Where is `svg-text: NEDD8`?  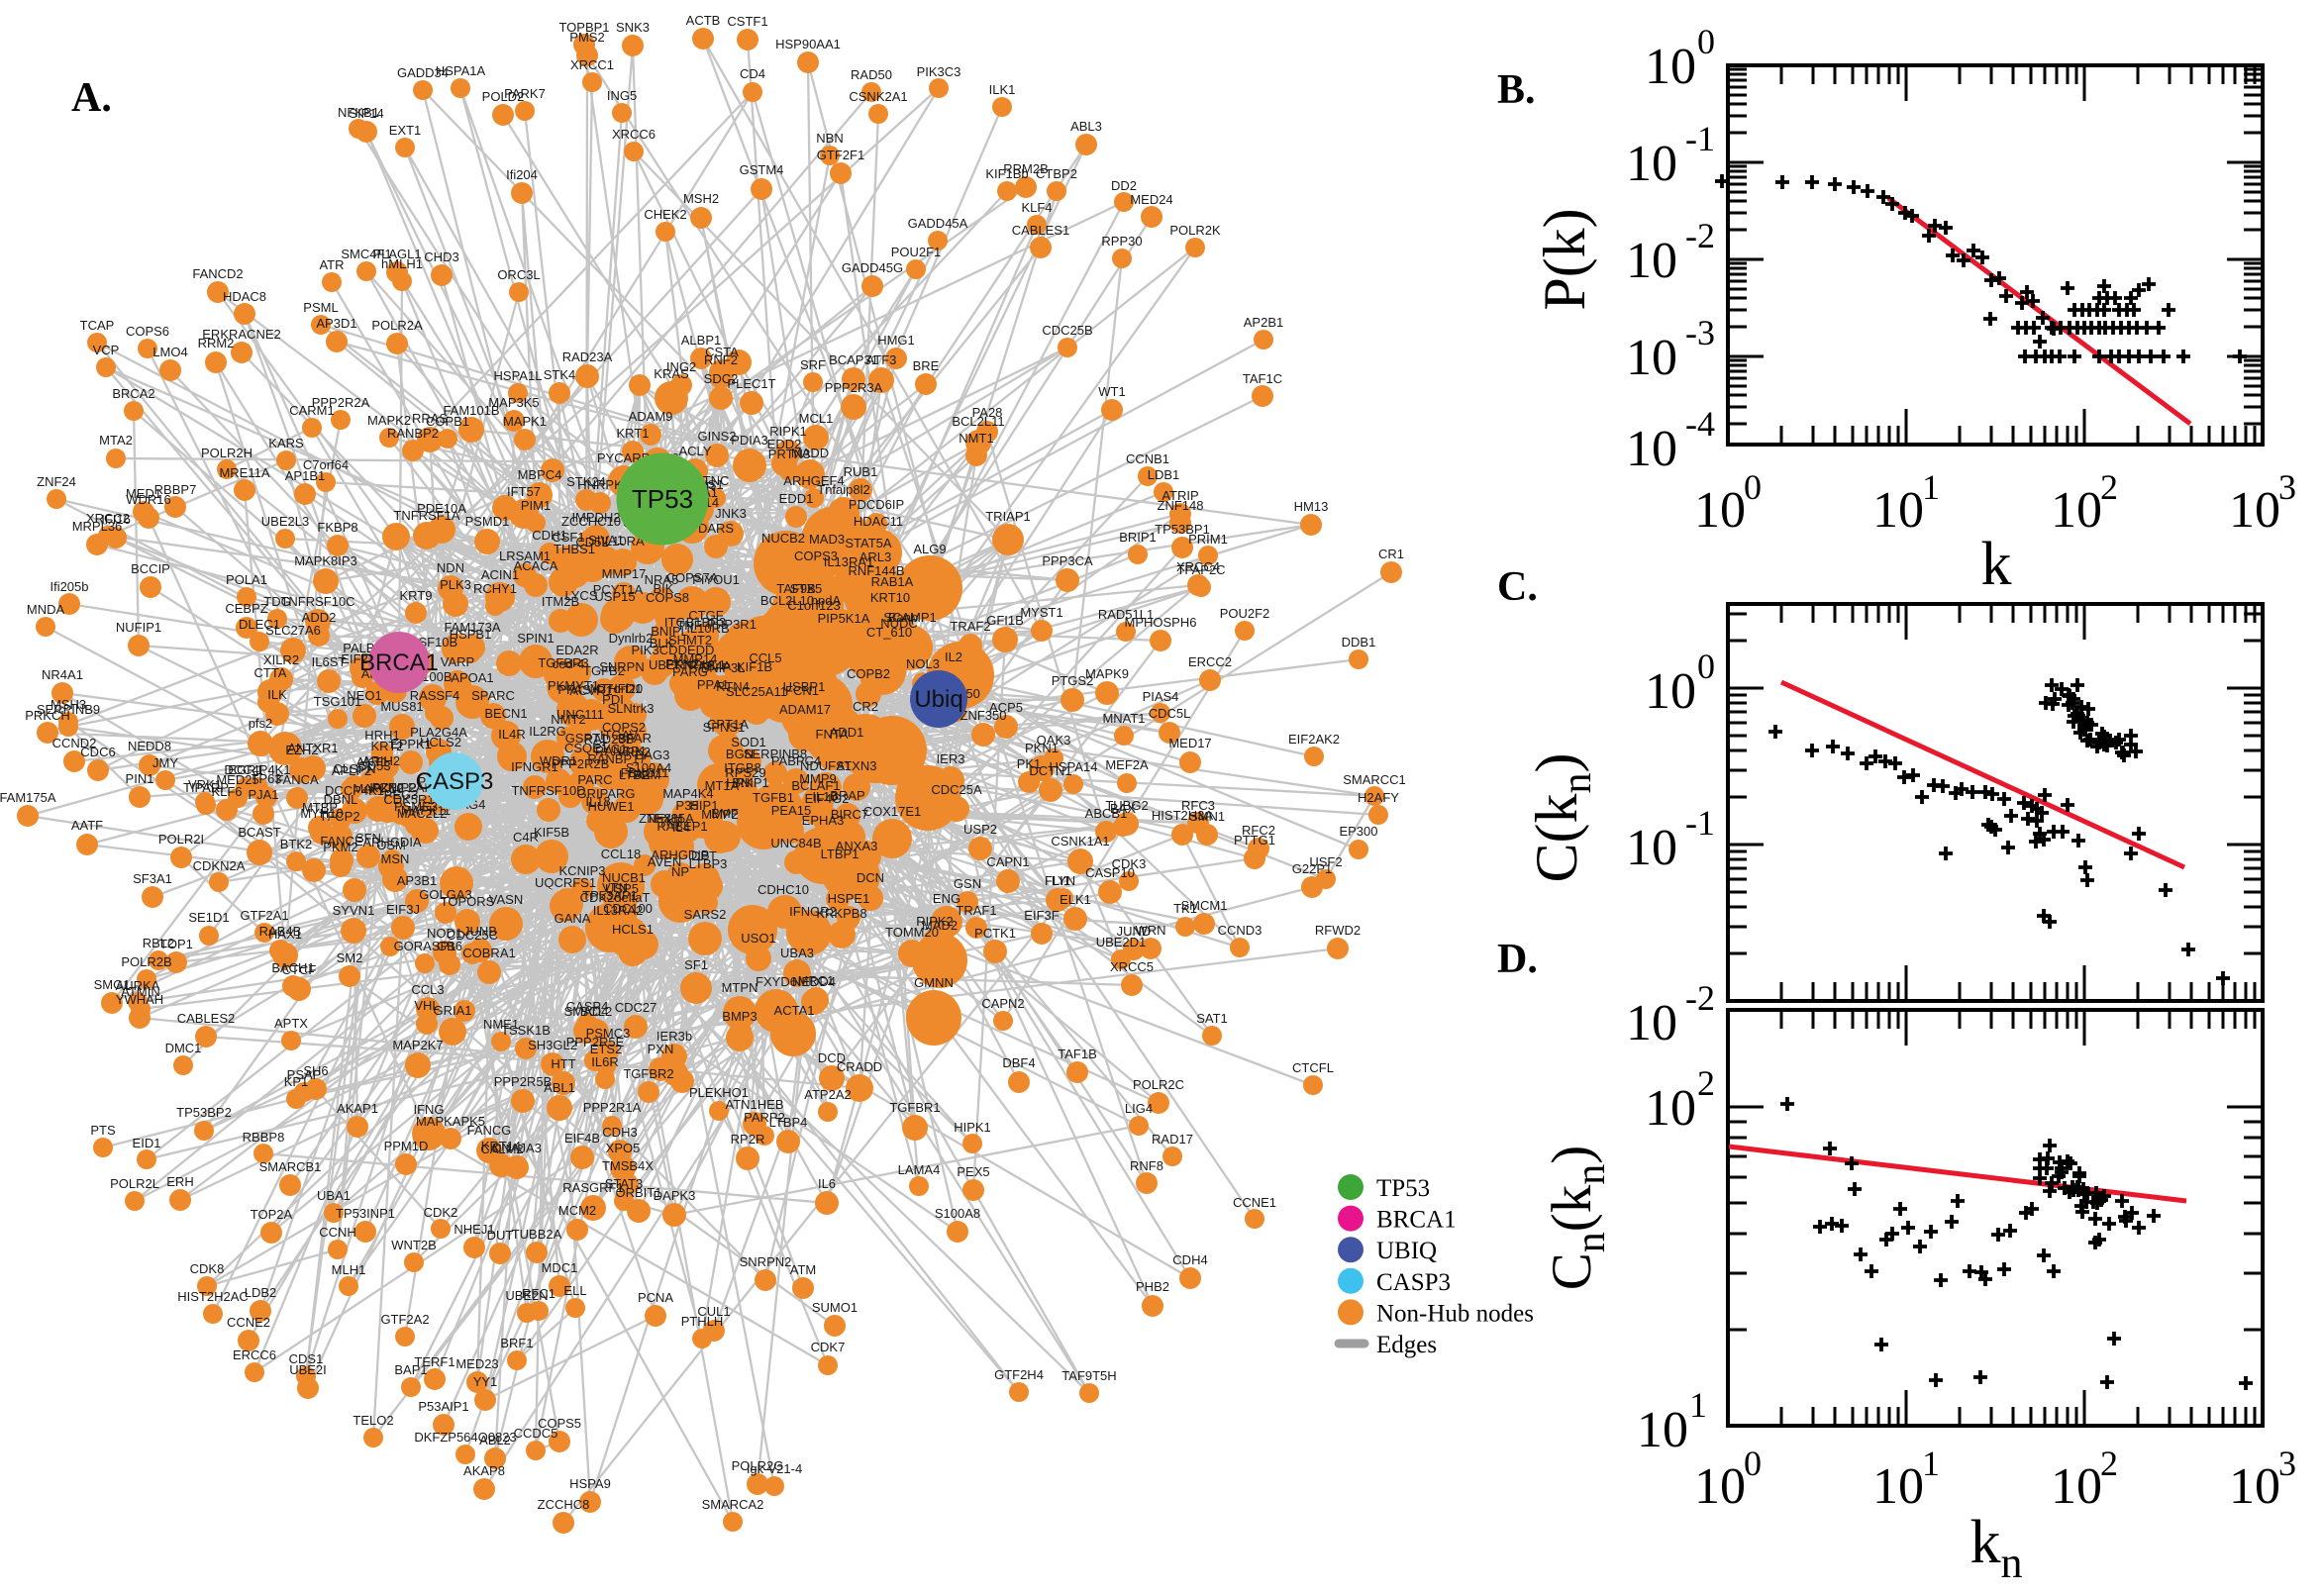 svg-text: NEDD8 is located at coordinates (149, 746).